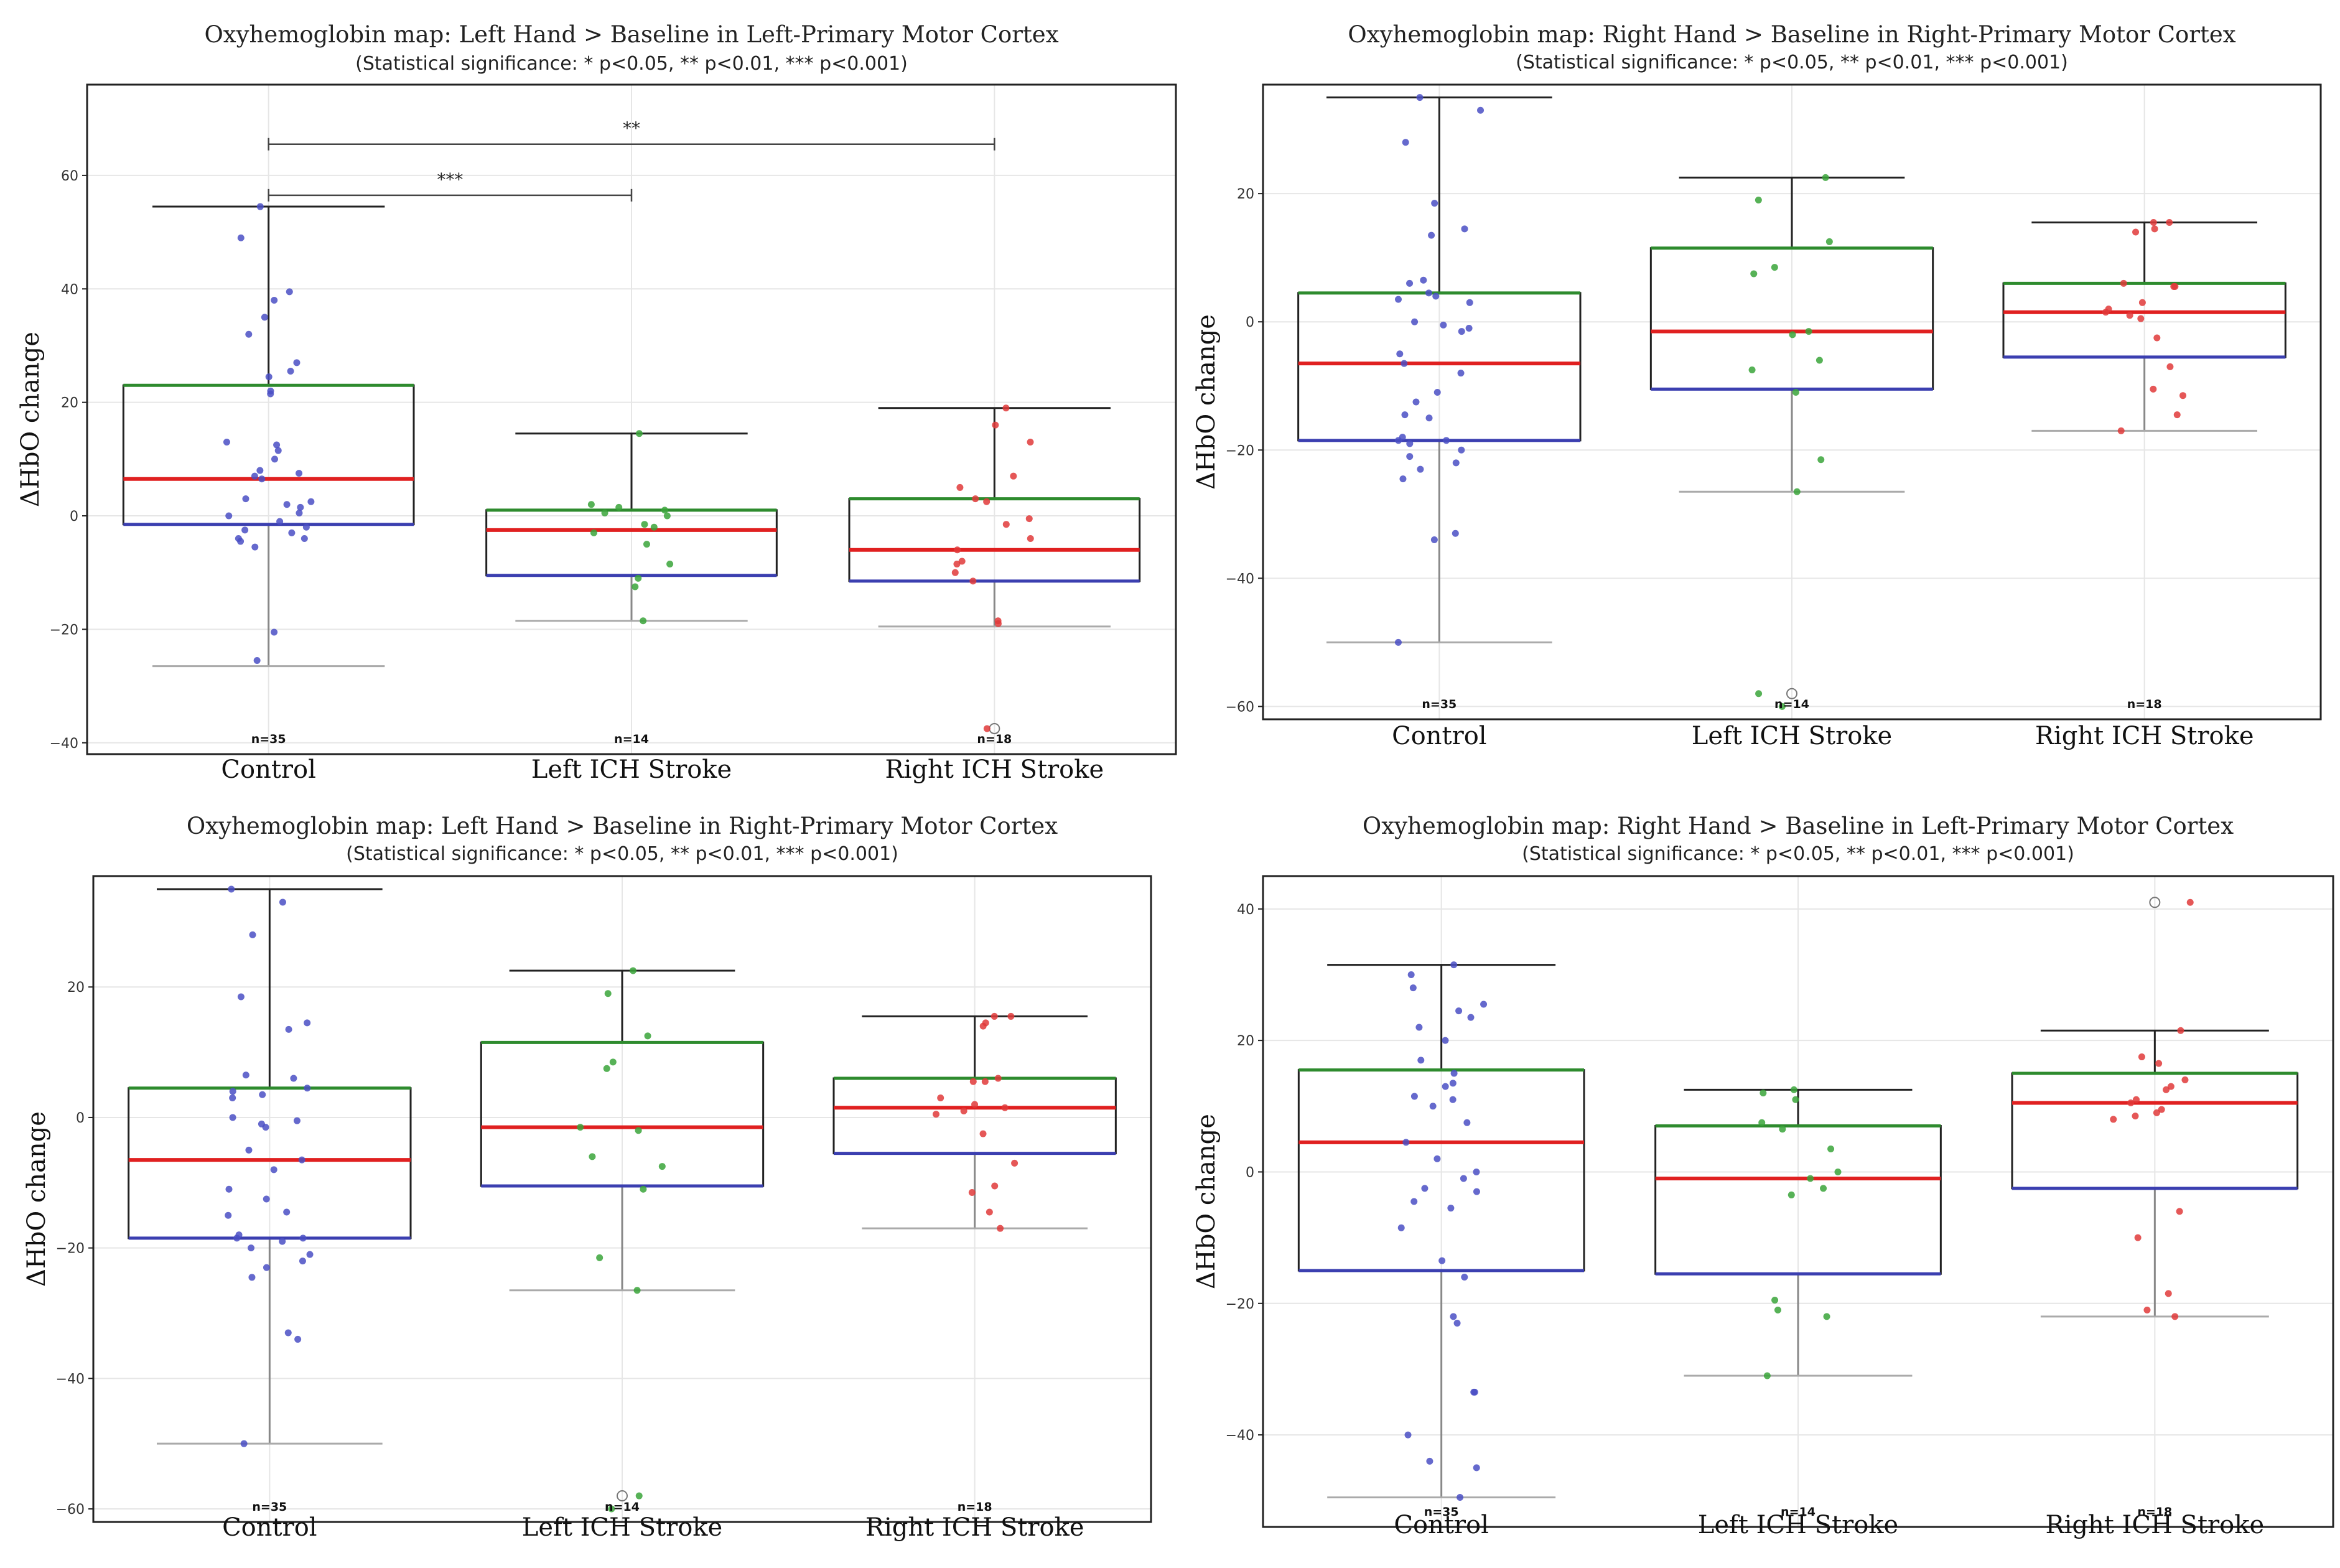 The width and height of the screenshot is (2340, 1568). Describe the element at coordinates (1250, 1172) in the screenshot. I see `y-tick-label: 0` at that location.